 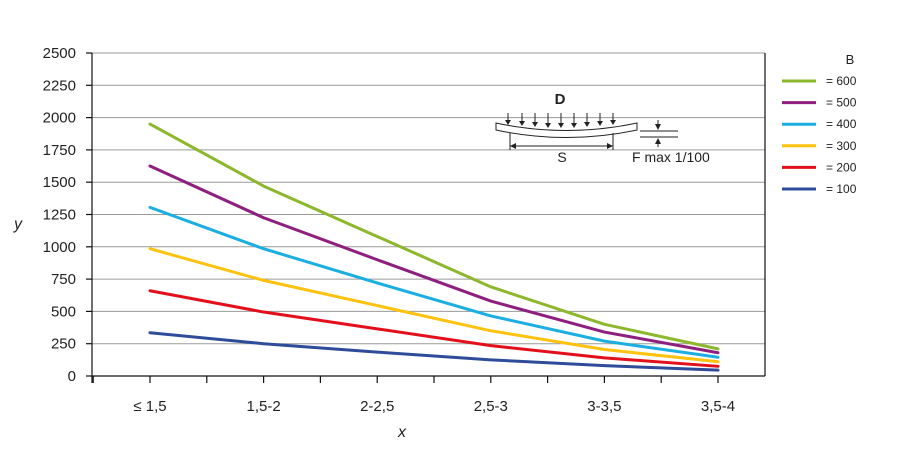 I want to click on legend-label: = 200, so click(x=841, y=167).